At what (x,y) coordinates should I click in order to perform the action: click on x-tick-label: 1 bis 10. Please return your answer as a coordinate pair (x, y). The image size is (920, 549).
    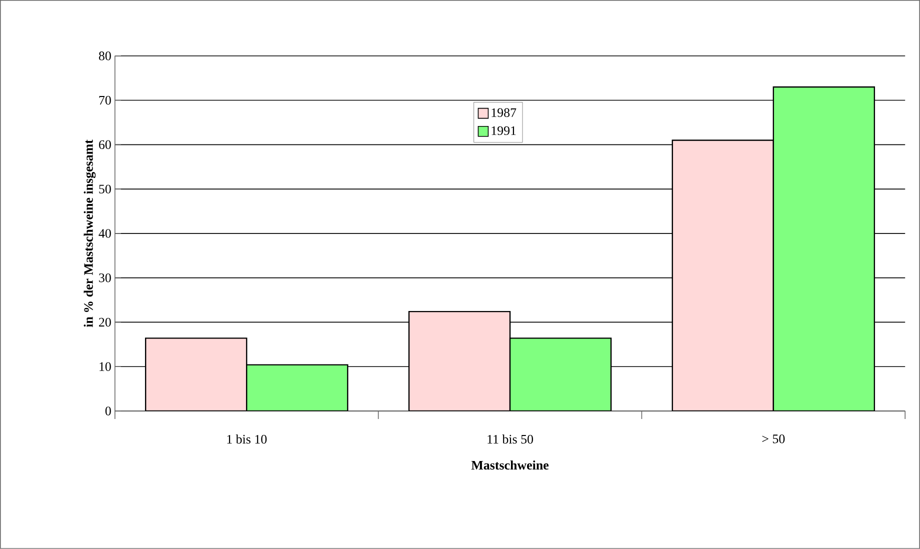
    Looking at the image, I should click on (247, 439).